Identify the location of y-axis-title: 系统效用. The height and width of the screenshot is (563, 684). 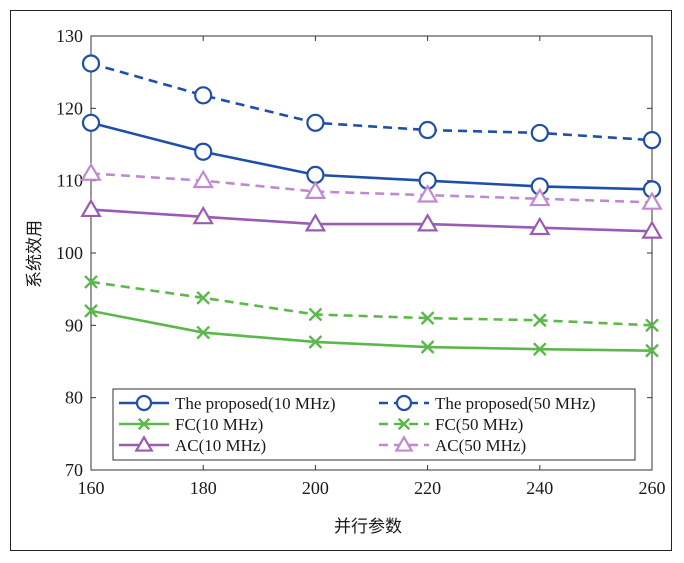
(35, 254).